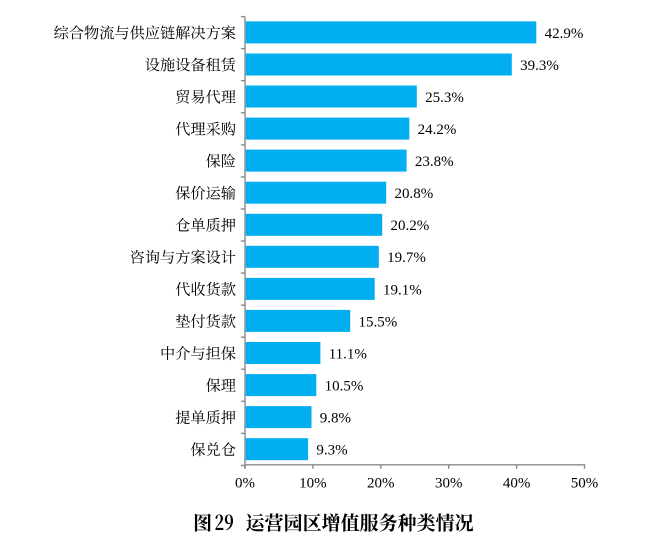 The width and height of the screenshot is (660, 546). Describe the element at coordinates (444, 98) in the screenshot. I see `svg-text: 25.3%` at that location.